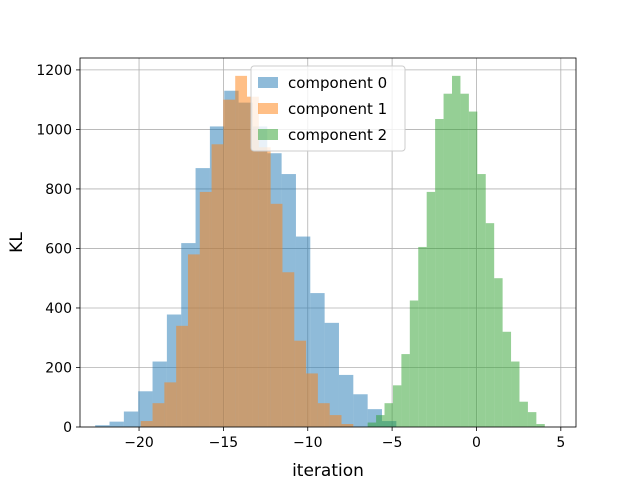 This screenshot has height=480, width=640. Describe the element at coordinates (58, 368) in the screenshot. I see `y-tick-label: 200` at that location.